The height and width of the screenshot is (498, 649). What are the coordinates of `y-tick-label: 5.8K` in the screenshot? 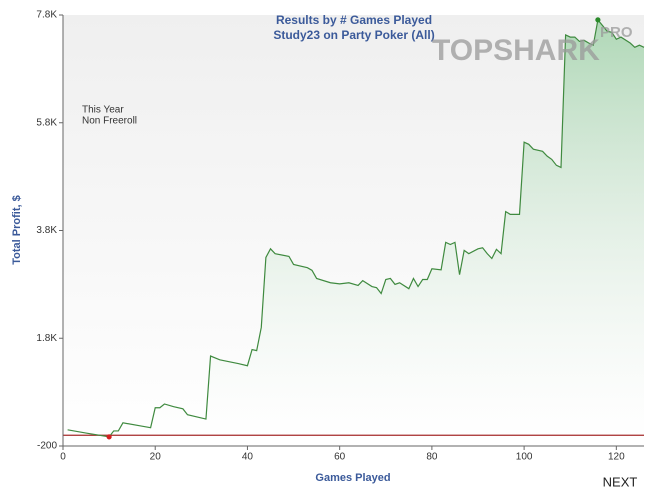 It's located at (46, 122).